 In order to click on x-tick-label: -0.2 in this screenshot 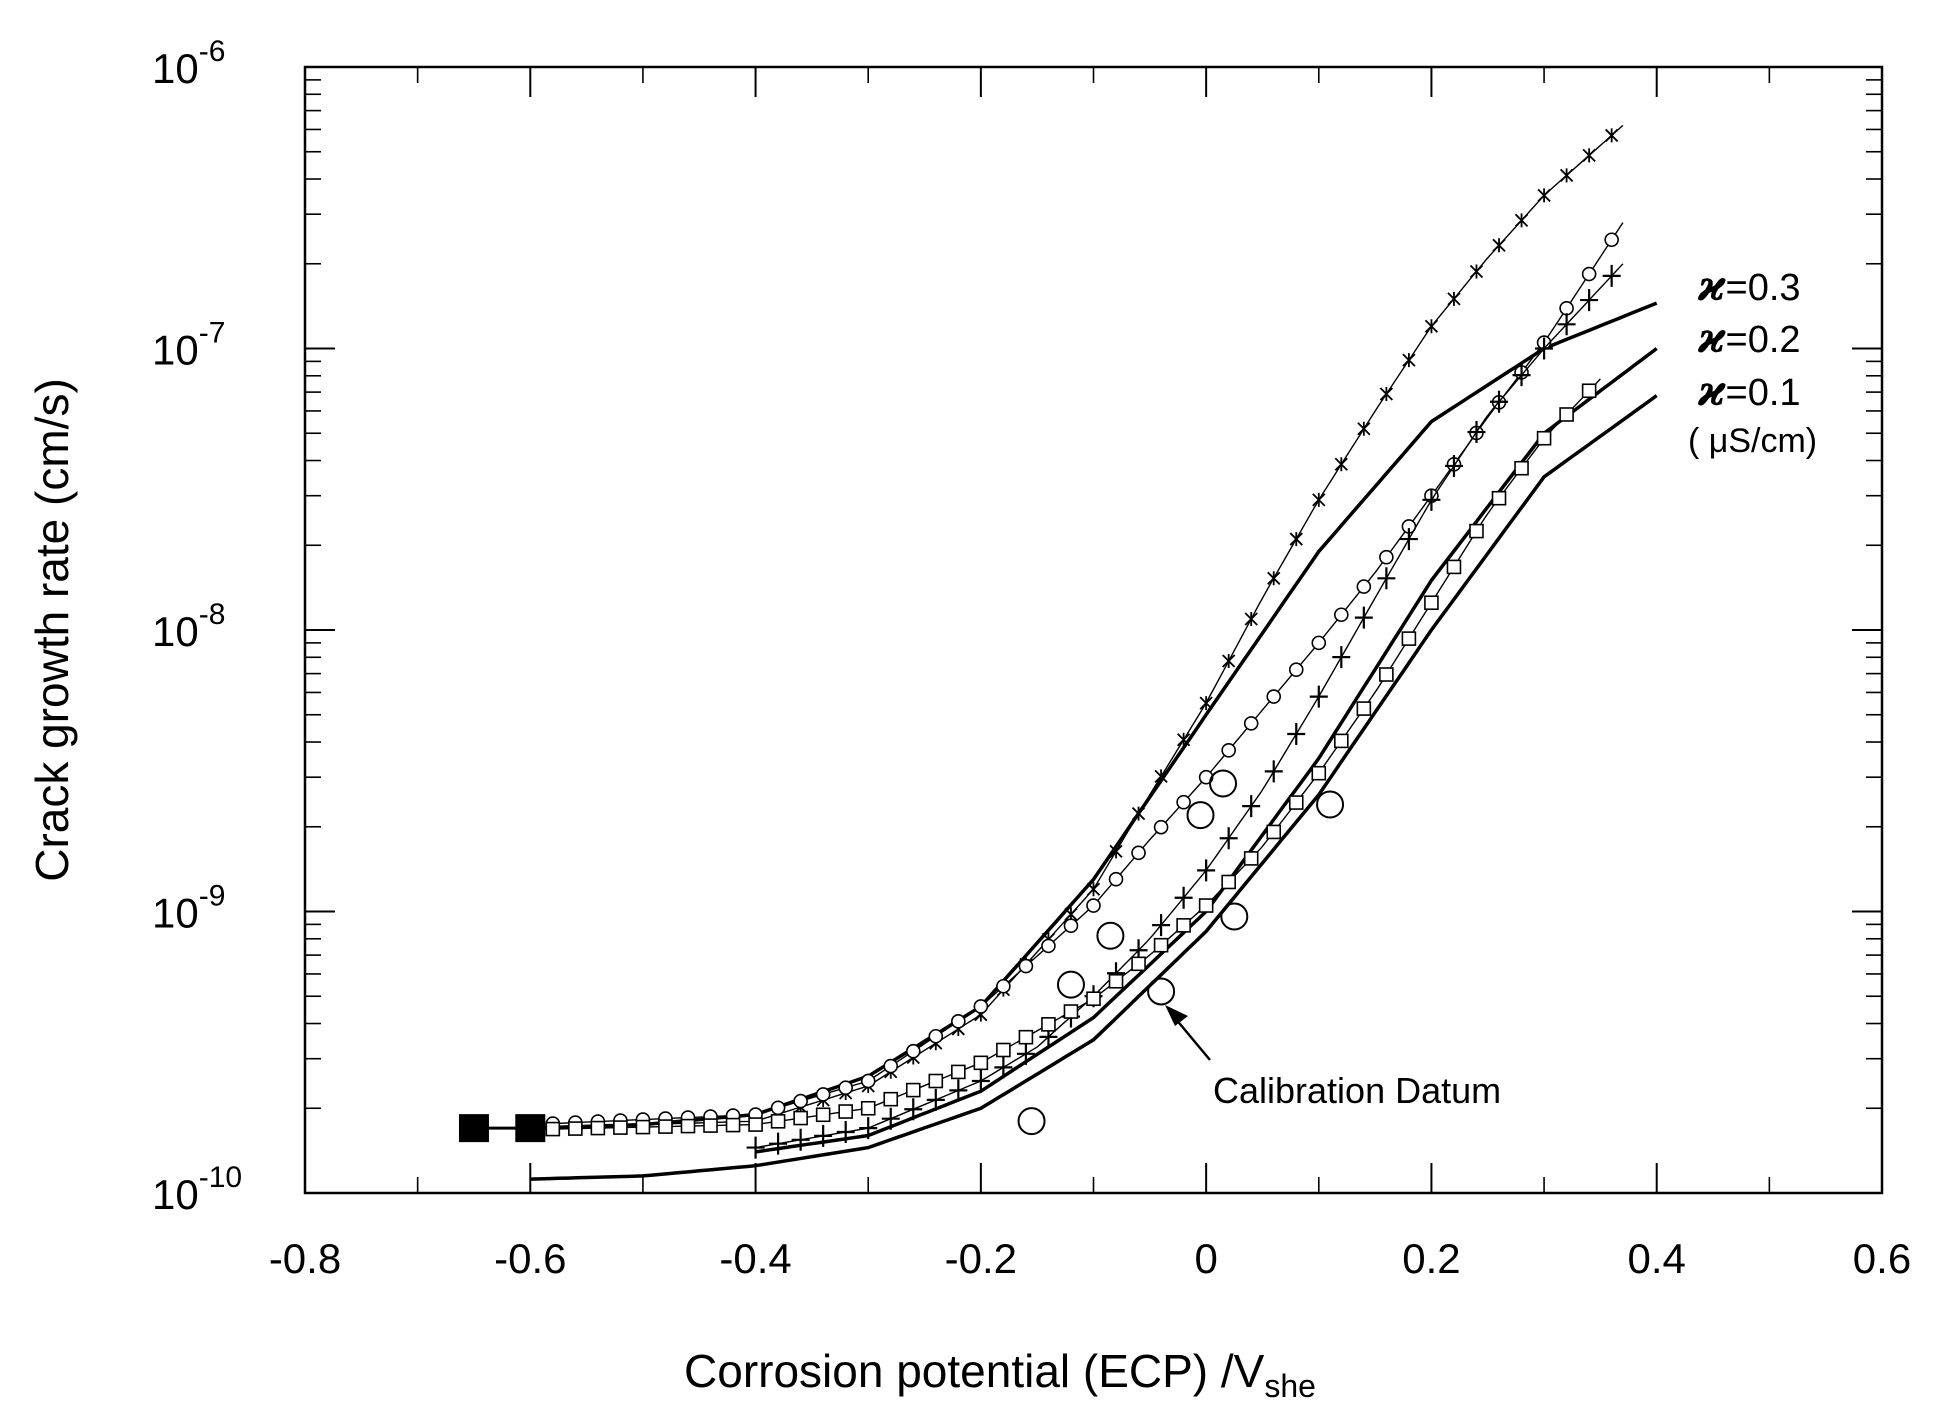, I will do `click(981, 1258)`.